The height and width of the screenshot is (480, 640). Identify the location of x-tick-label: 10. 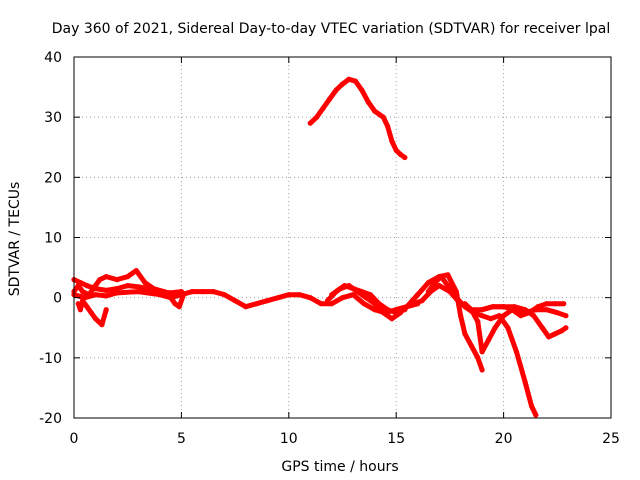
(289, 439).